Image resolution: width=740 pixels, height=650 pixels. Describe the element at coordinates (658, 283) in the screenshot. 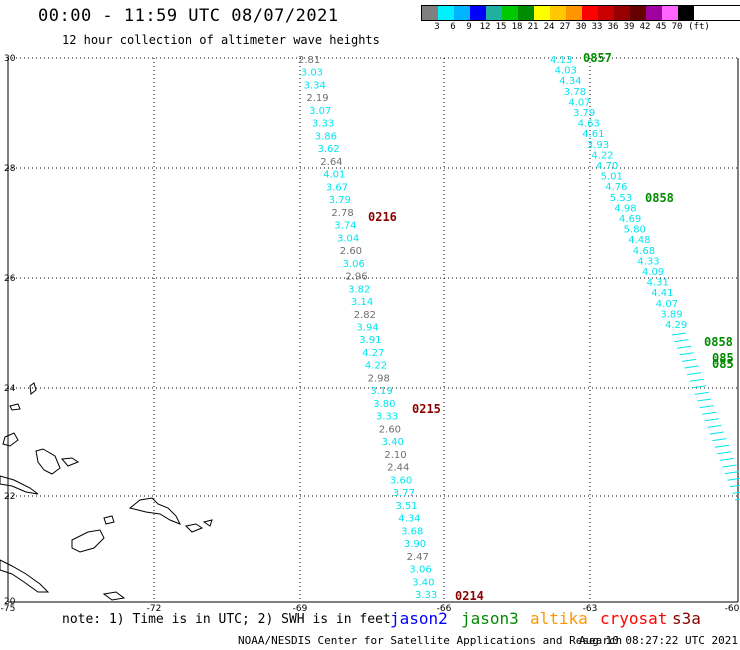

I see `wave-height-value: 4.31` at that location.